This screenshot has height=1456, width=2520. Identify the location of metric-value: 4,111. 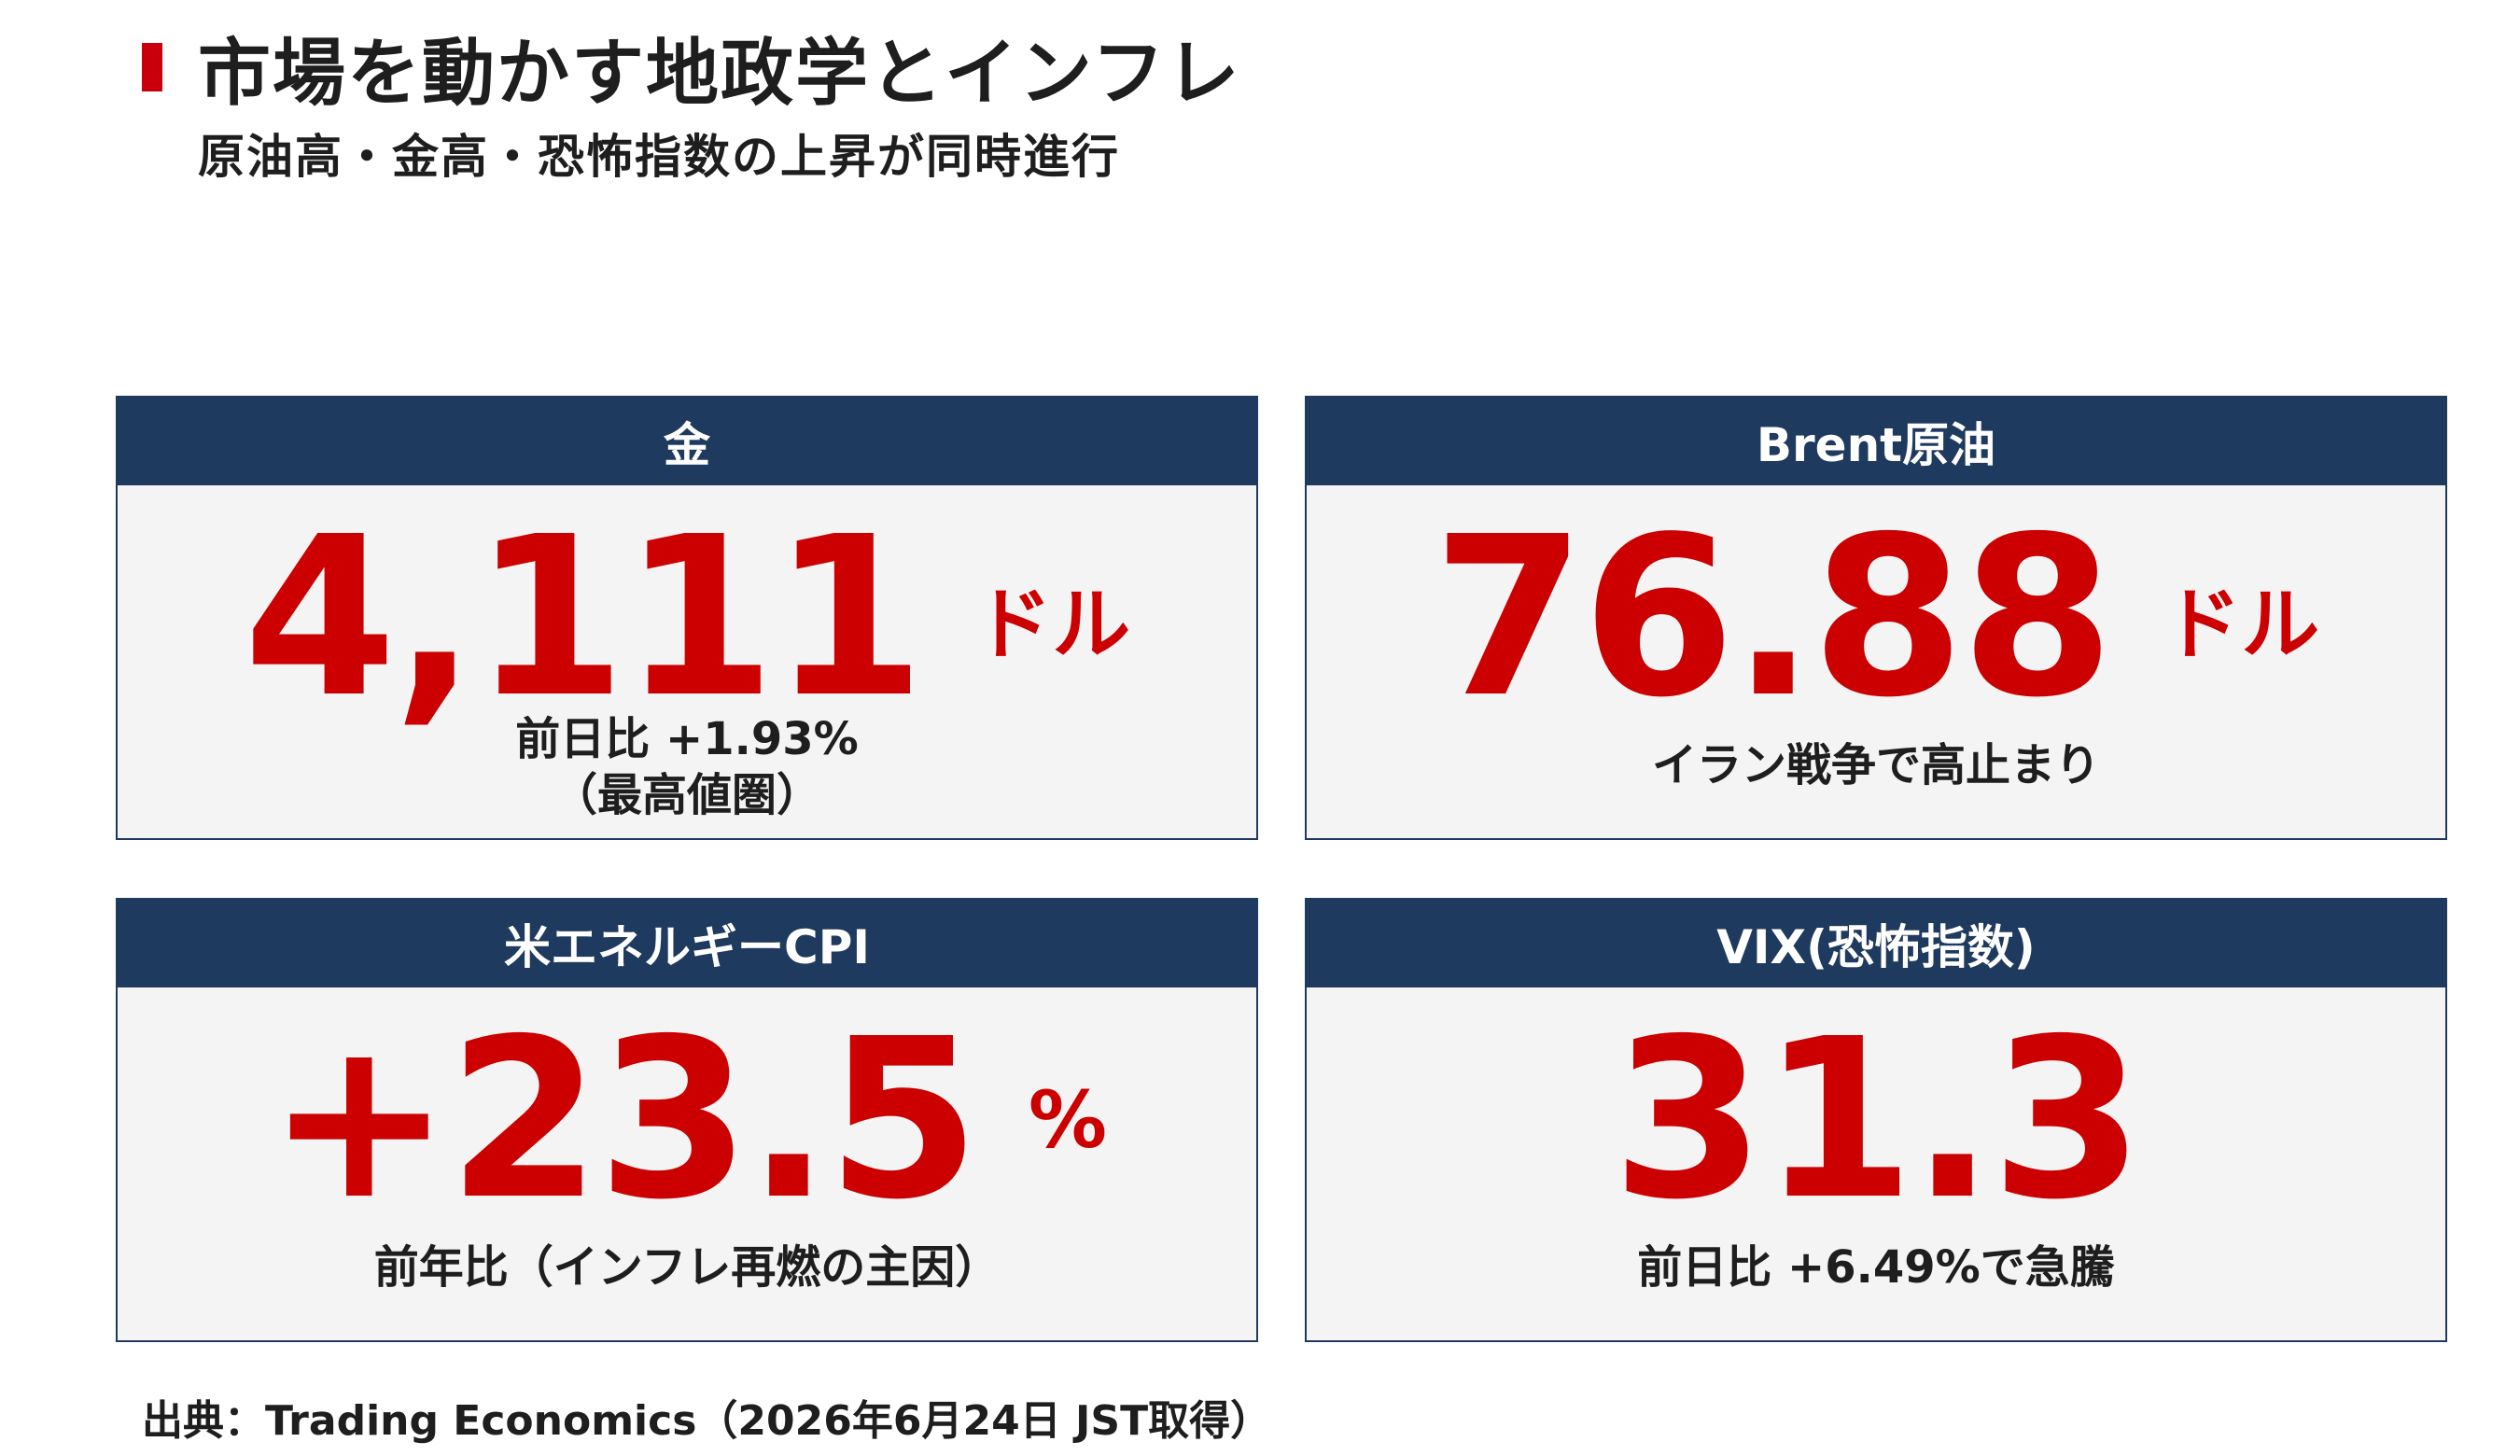
(584, 617).